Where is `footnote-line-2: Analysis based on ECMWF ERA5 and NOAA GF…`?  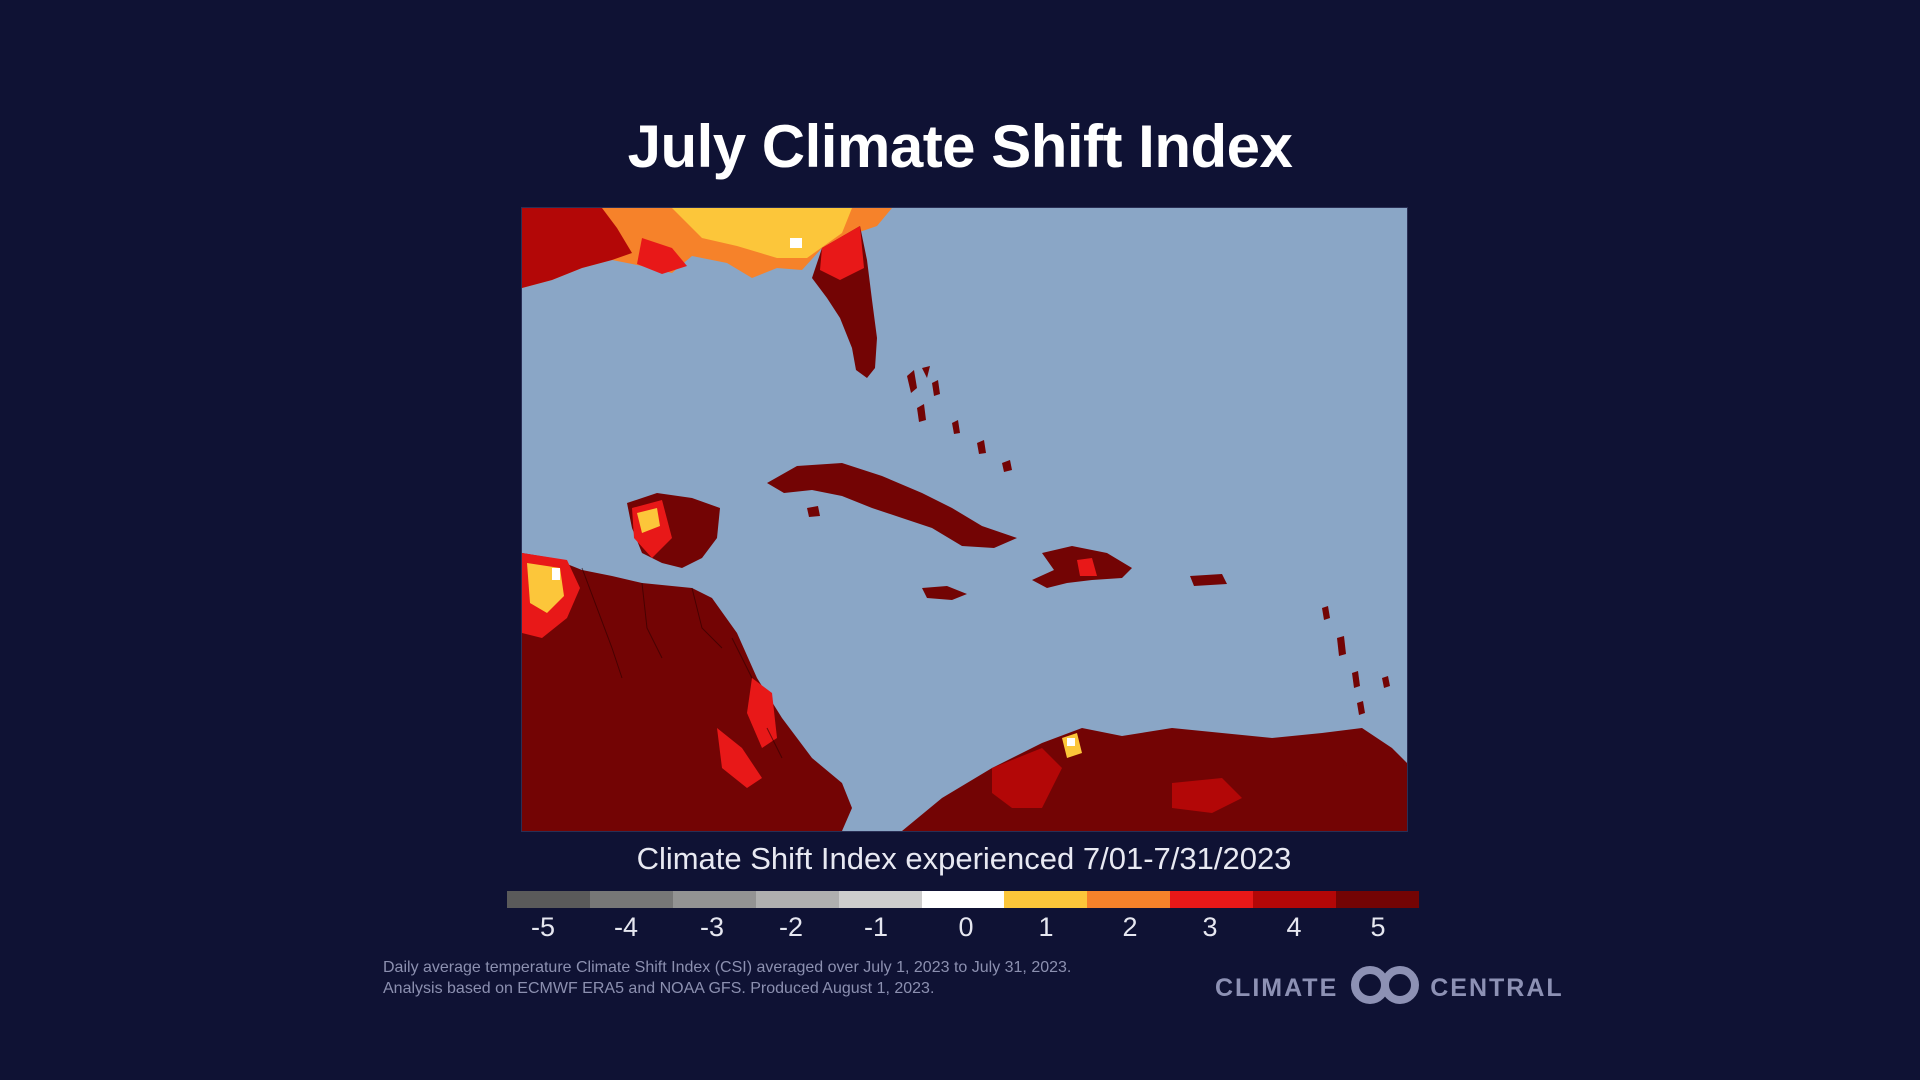 footnote-line-2: Analysis based on ECMWF ERA5 and NOAA GF… is located at coordinates (659, 988).